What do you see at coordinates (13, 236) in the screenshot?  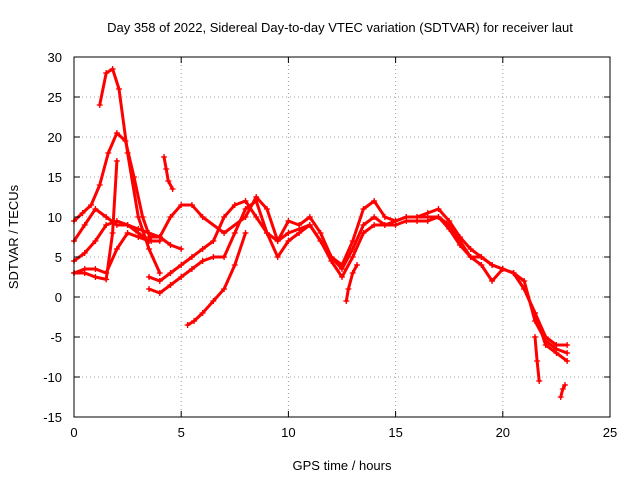 I see `y-axis-label: SDTVAR / TECUs` at bounding box center [13, 236].